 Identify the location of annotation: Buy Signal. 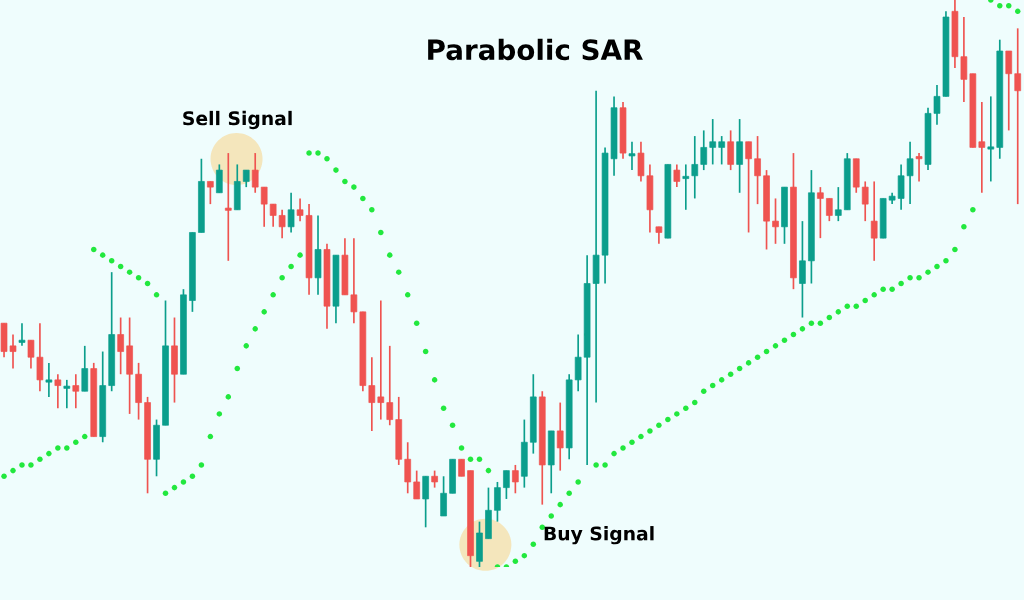
(599, 535).